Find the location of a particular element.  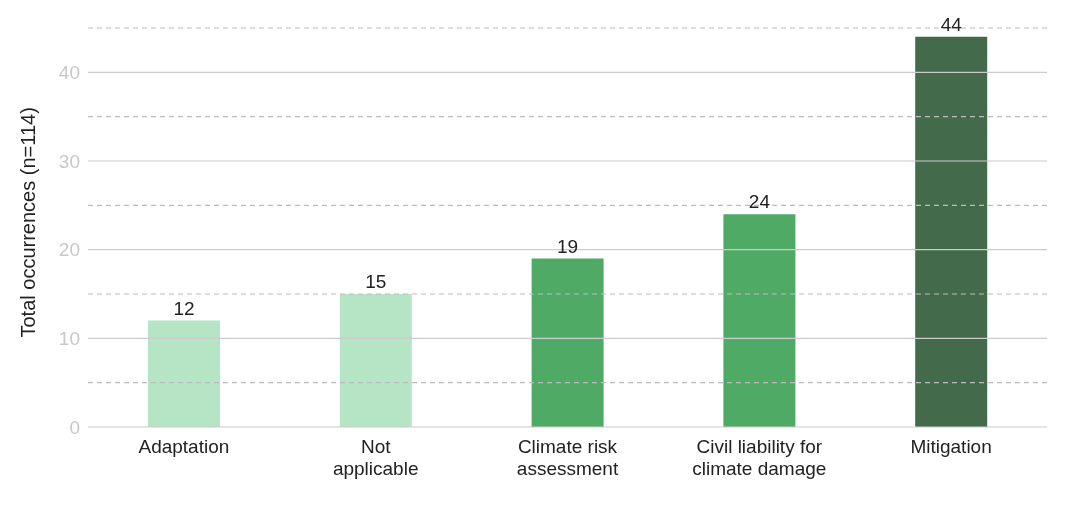

x-tick-label: Not applicable is located at coordinates (375, 457).